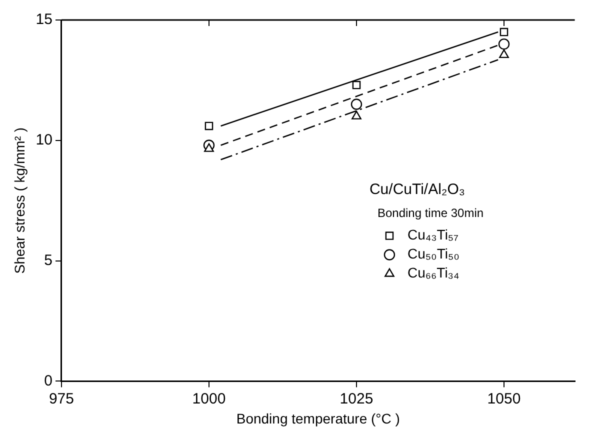 The height and width of the screenshot is (436, 589). Describe the element at coordinates (44, 19) in the screenshot. I see `y-tick-label: 15` at that location.